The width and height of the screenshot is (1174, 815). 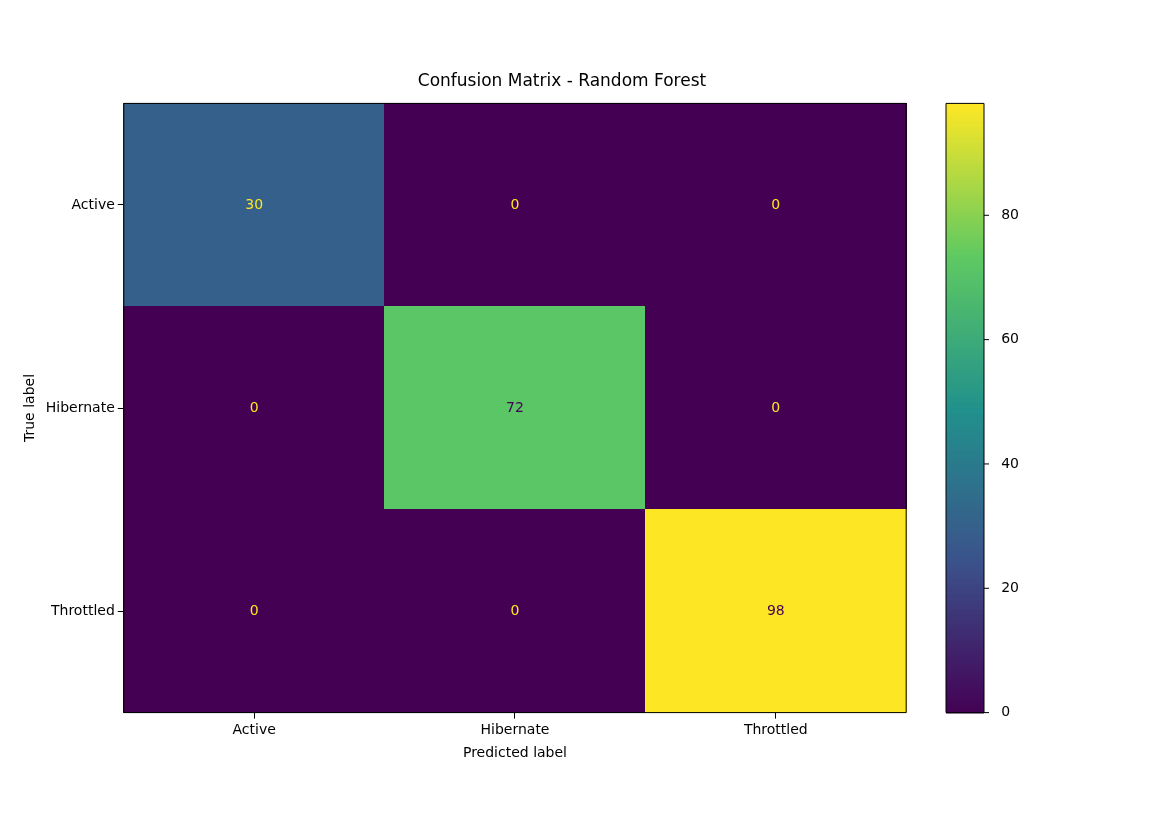 What do you see at coordinates (1010, 462) in the screenshot?
I see `color-bar-label: 40` at bounding box center [1010, 462].